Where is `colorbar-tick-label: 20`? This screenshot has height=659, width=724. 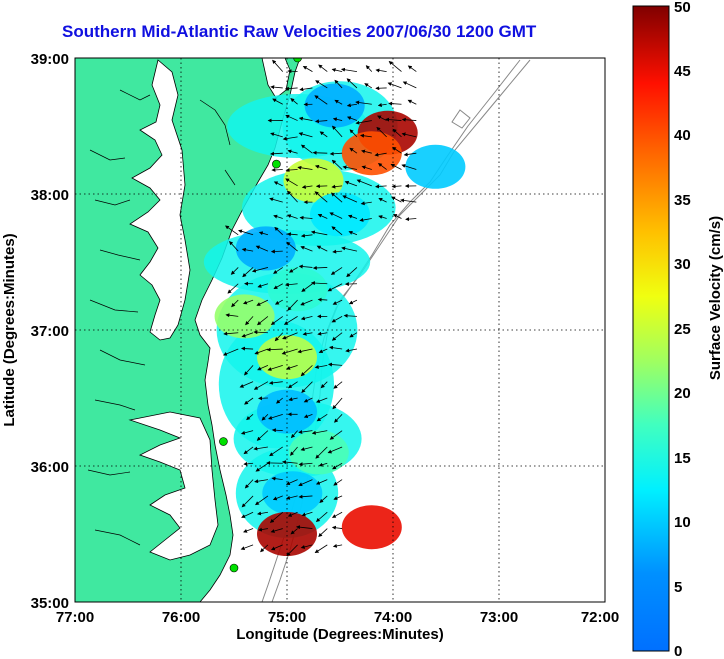
colorbar-tick-label: 20 is located at coordinates (682, 393).